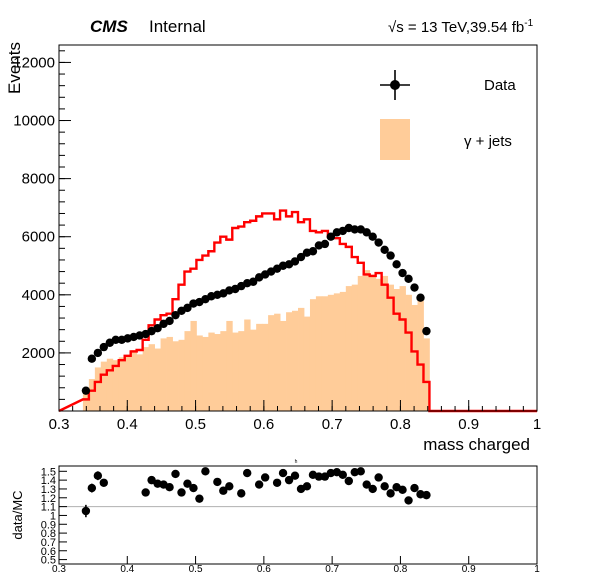  Describe the element at coordinates (38, 295) in the screenshot. I see `y-tick-label: 4000` at that location.